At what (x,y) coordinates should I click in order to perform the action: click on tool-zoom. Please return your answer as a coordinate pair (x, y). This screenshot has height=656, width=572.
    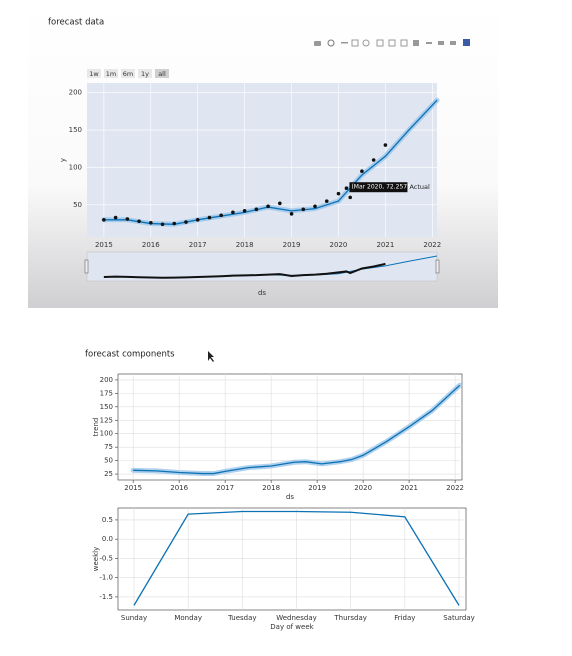
    Looking at the image, I should click on (331, 43).